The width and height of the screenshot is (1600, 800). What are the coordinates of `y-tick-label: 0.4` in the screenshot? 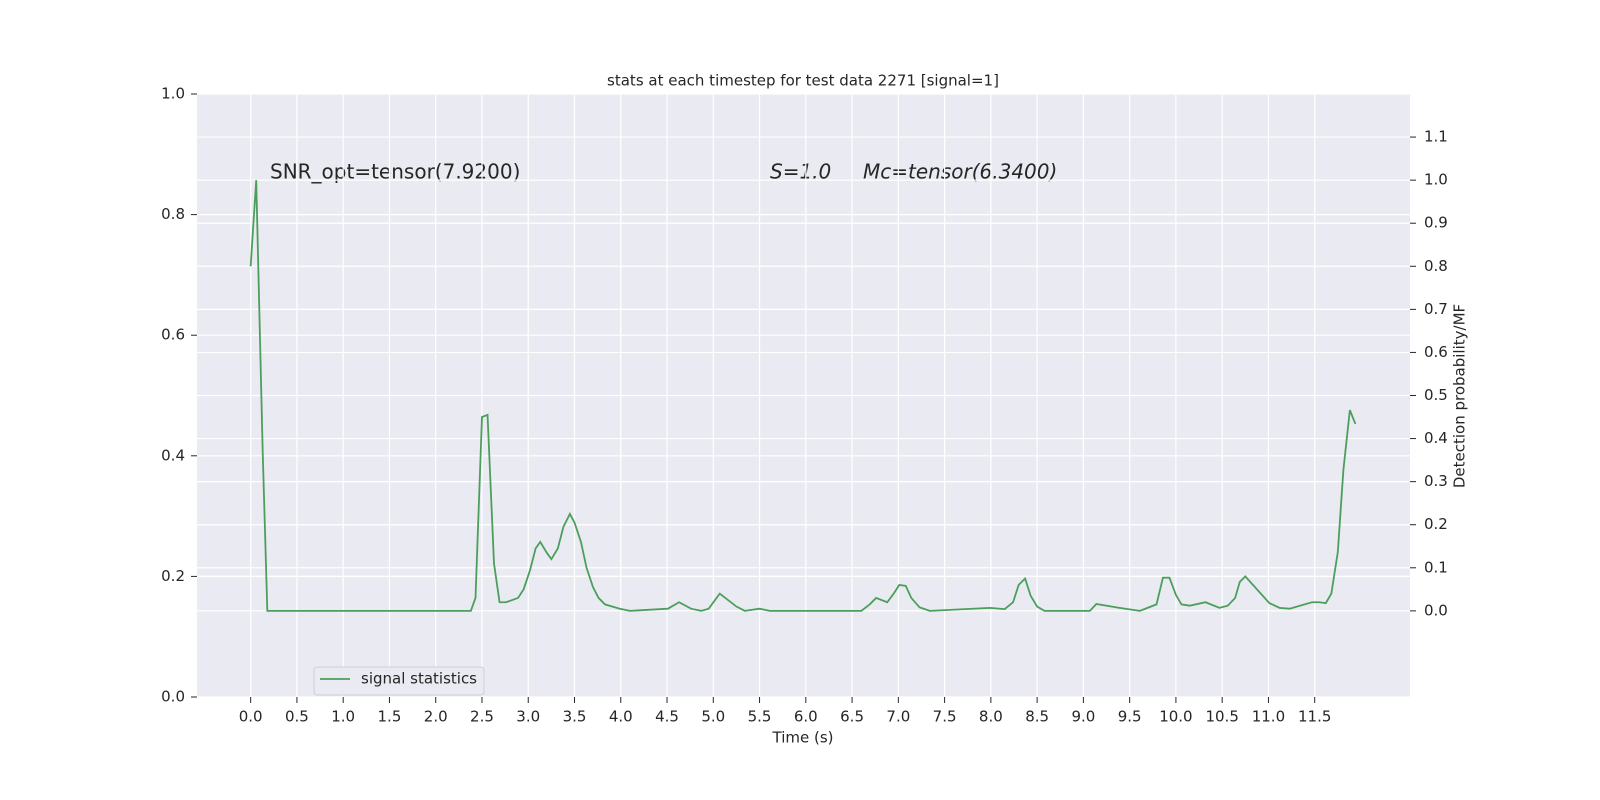 It's located at (173, 455).